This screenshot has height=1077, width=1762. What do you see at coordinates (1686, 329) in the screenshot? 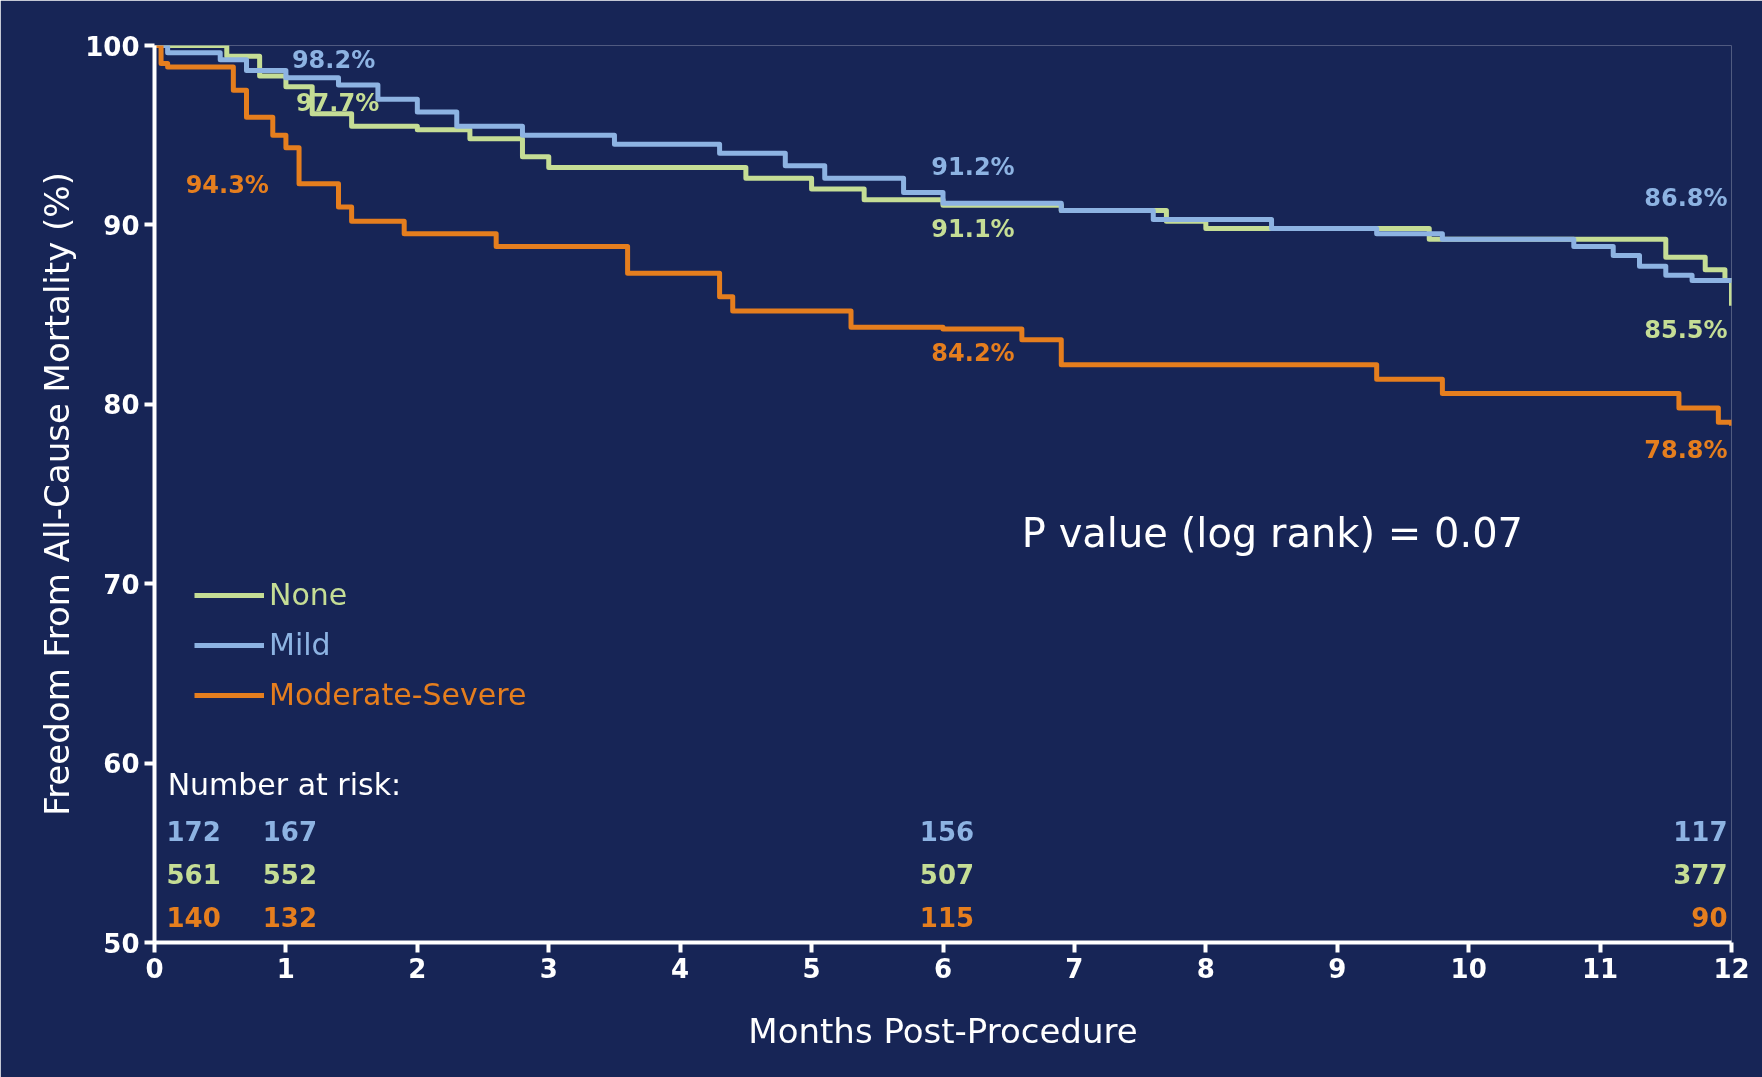
I see `data-label: 85.5%` at bounding box center [1686, 329].